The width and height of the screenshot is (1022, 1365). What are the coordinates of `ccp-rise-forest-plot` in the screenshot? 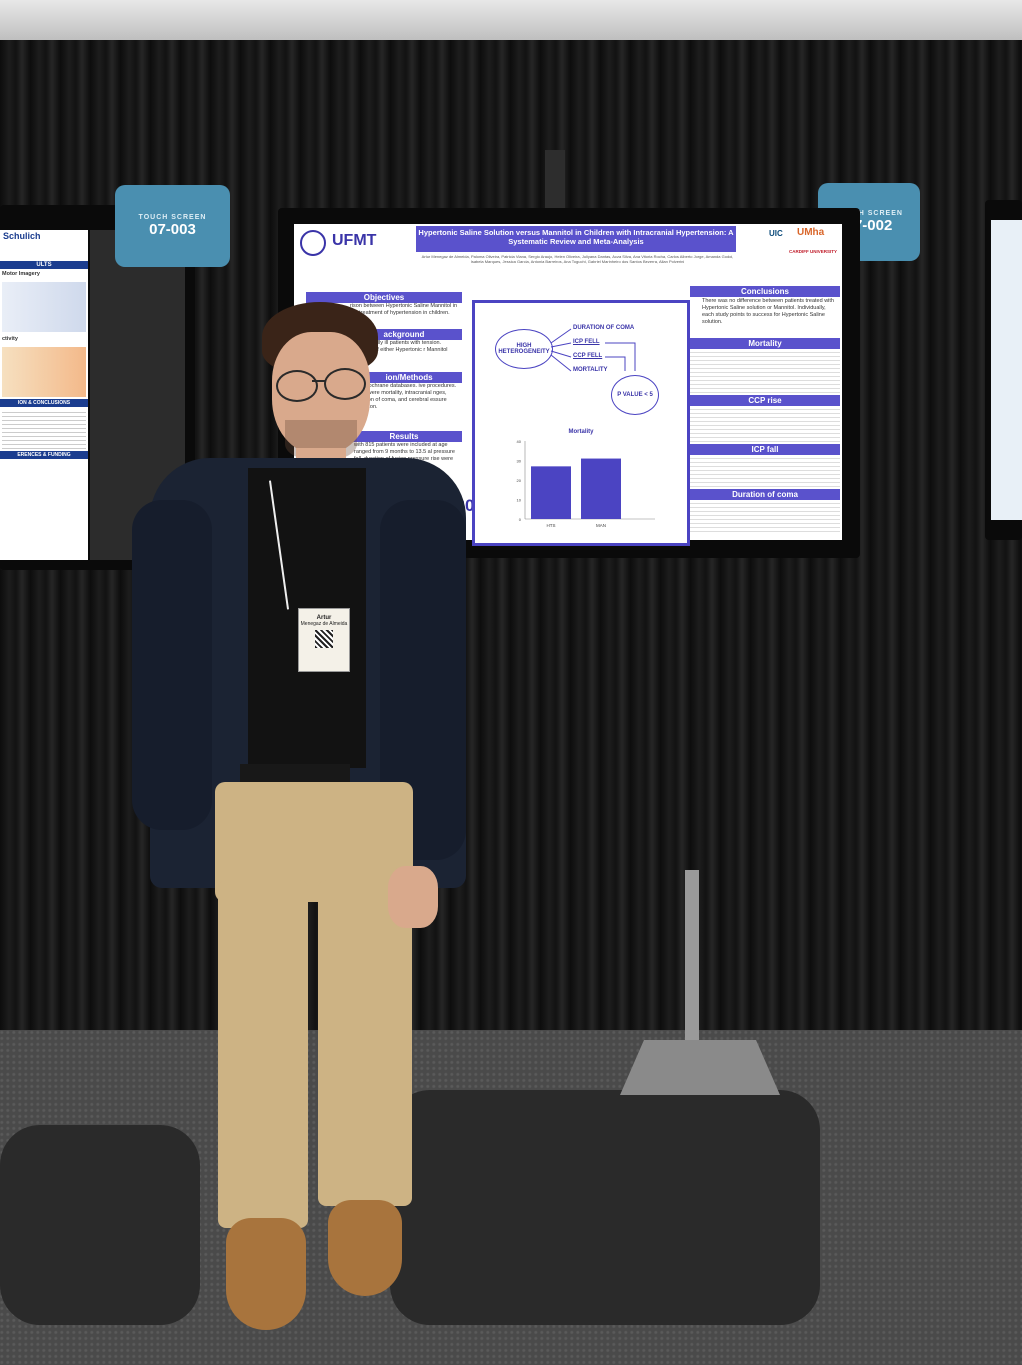 It's located at (765, 425).